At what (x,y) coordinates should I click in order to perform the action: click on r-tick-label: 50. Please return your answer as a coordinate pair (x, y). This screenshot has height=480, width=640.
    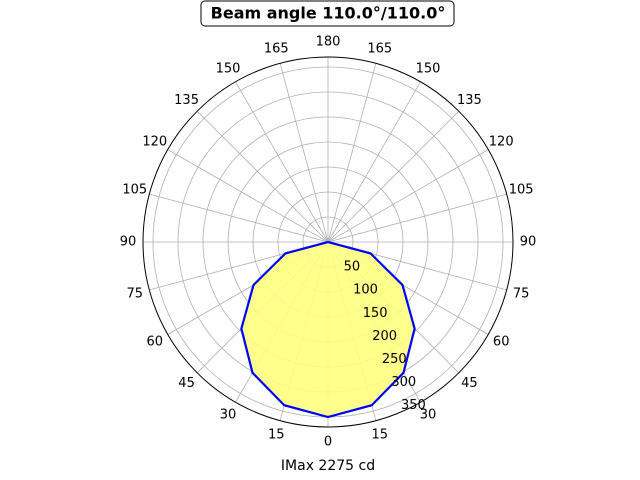
    Looking at the image, I should click on (352, 267).